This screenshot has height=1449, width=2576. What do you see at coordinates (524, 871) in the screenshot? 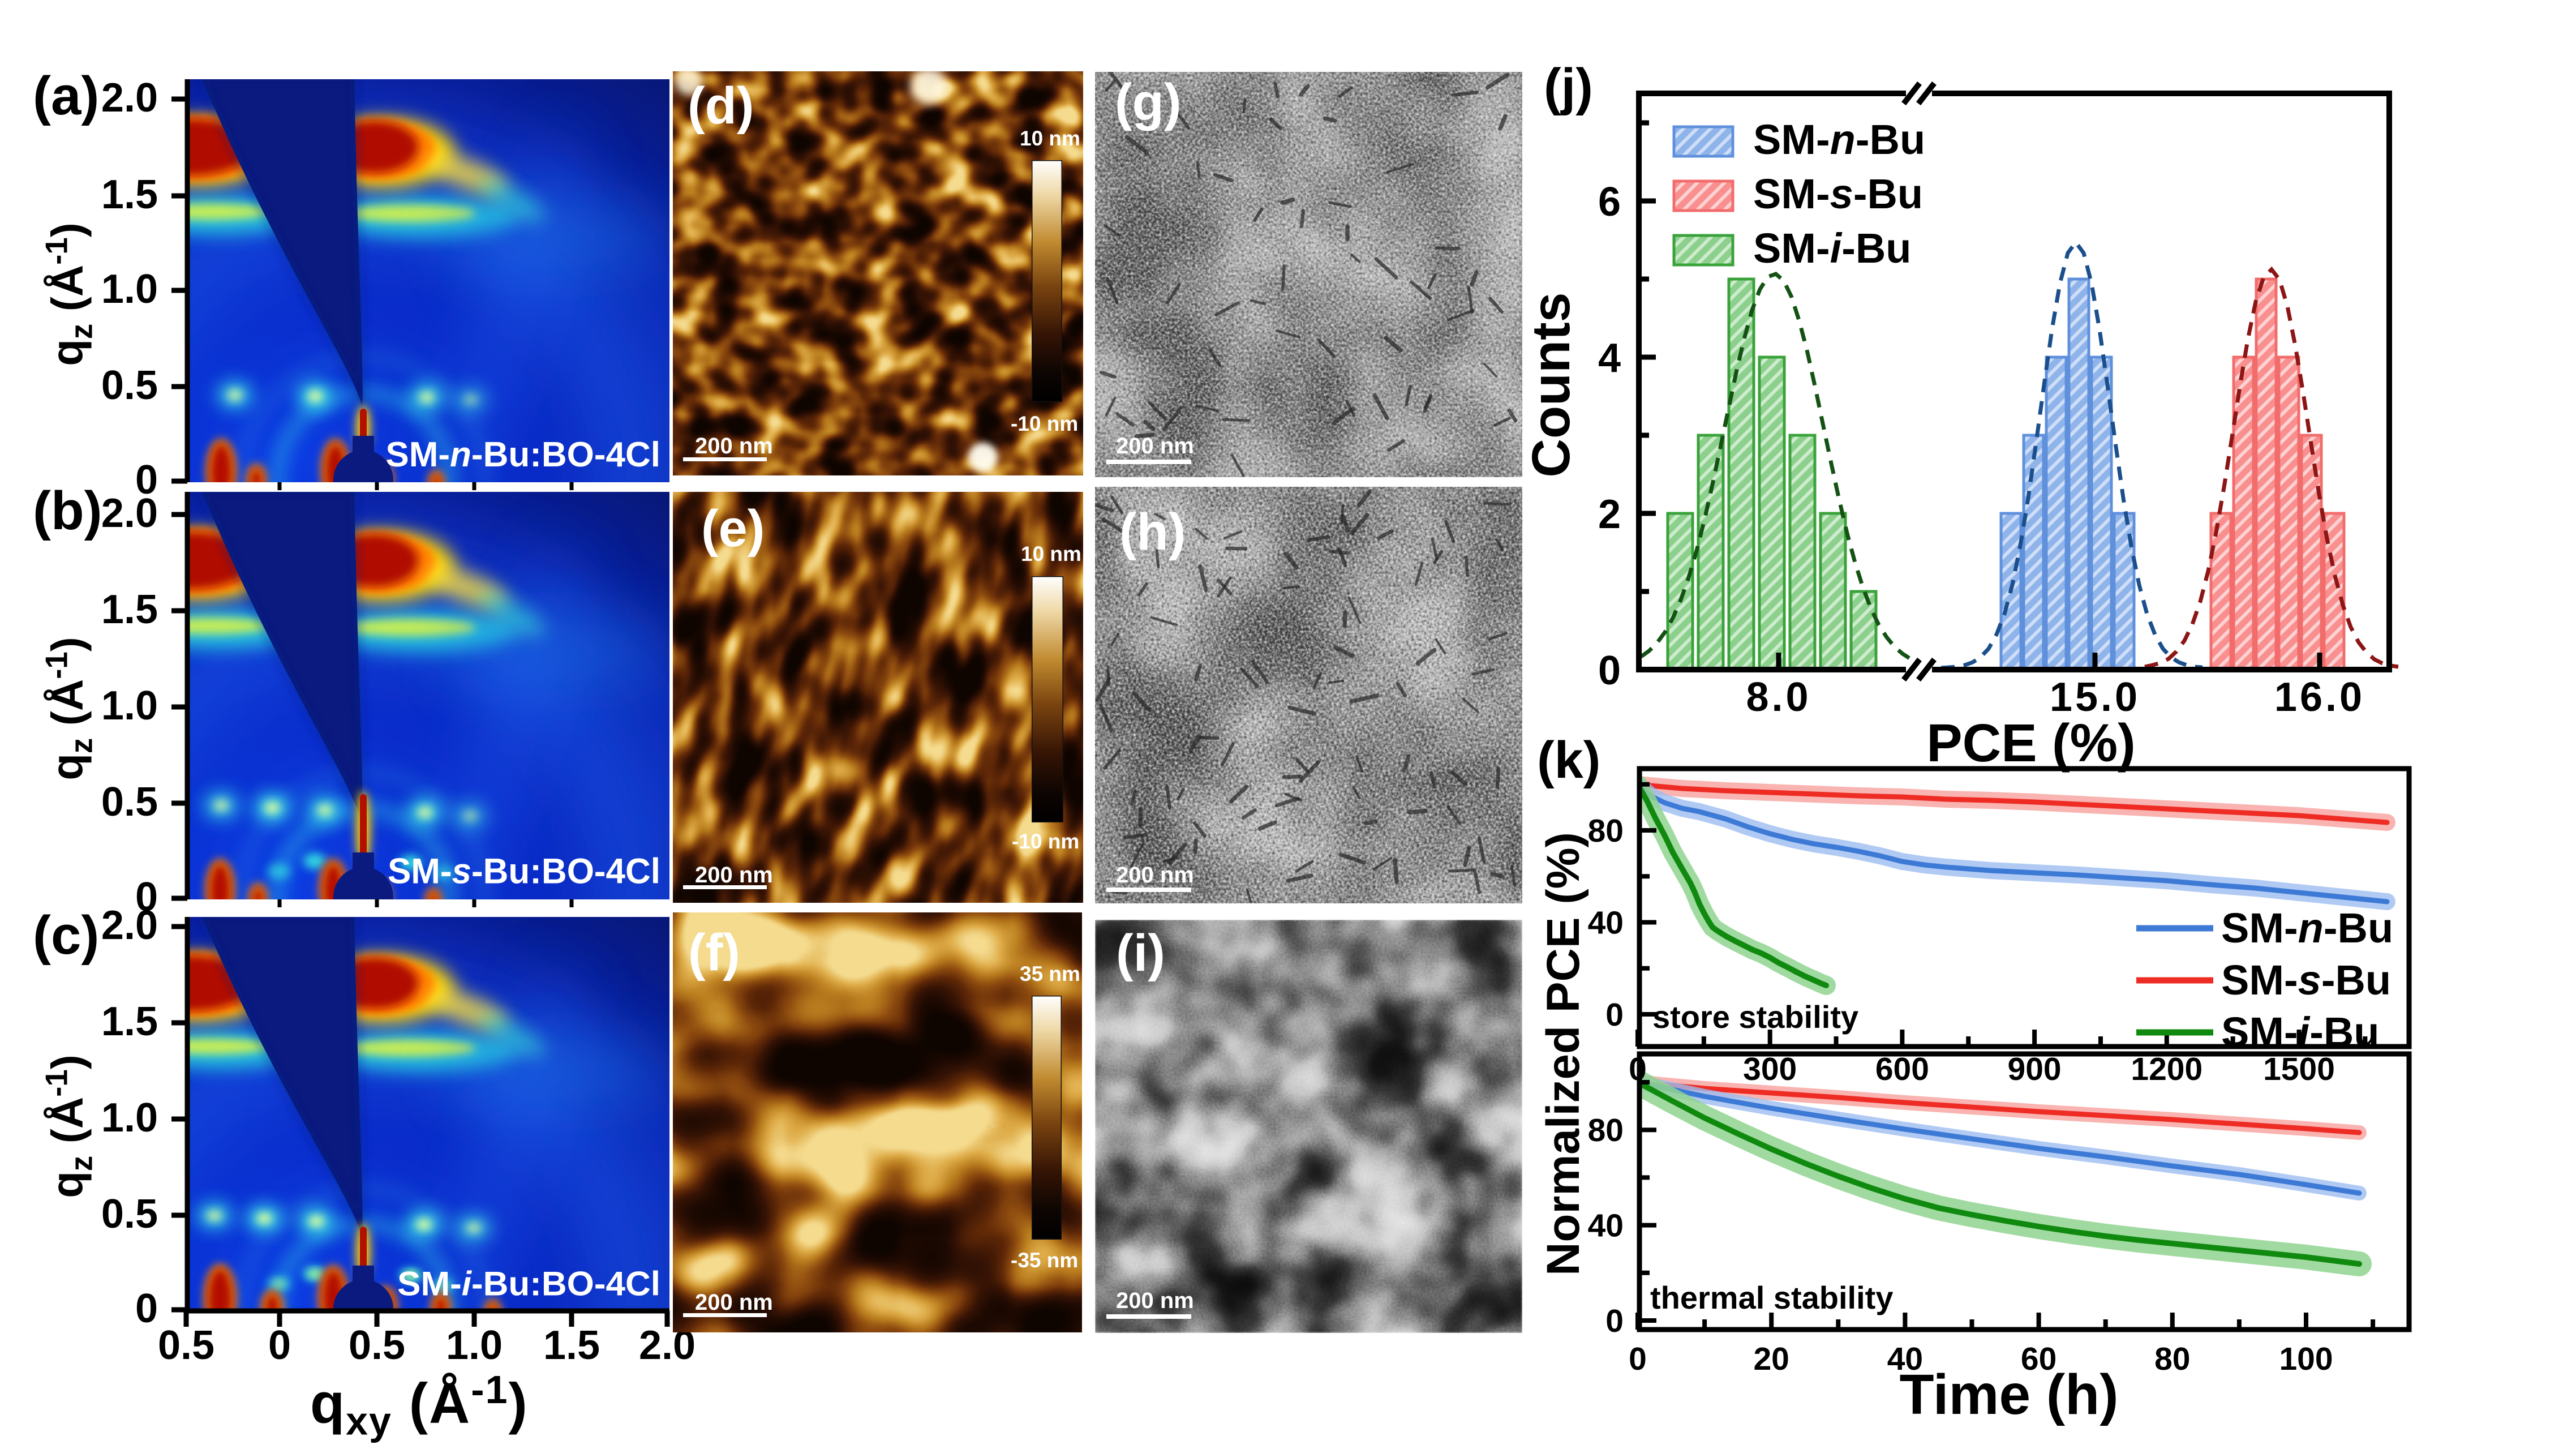
I see `svg-text: SM-s-Bu:BO-4Cl` at bounding box center [524, 871].